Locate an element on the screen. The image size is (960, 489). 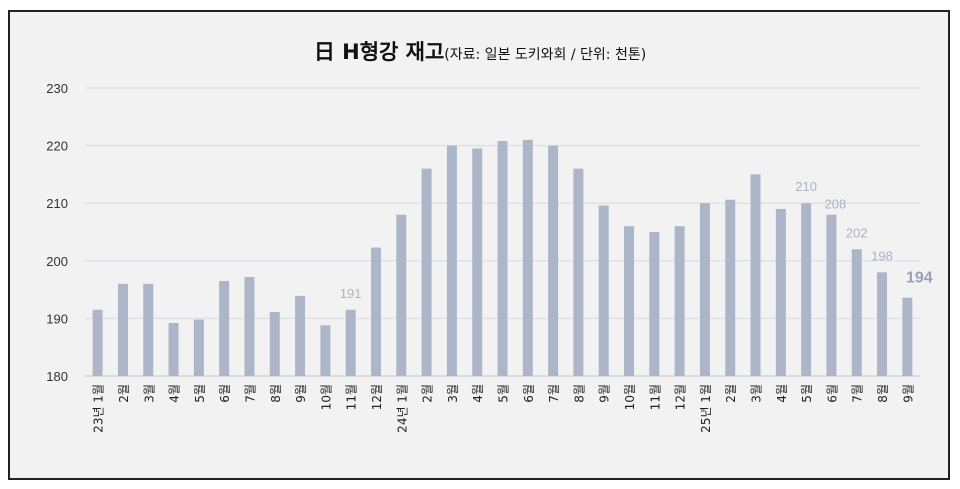
data-label: 210 is located at coordinates (806, 186).